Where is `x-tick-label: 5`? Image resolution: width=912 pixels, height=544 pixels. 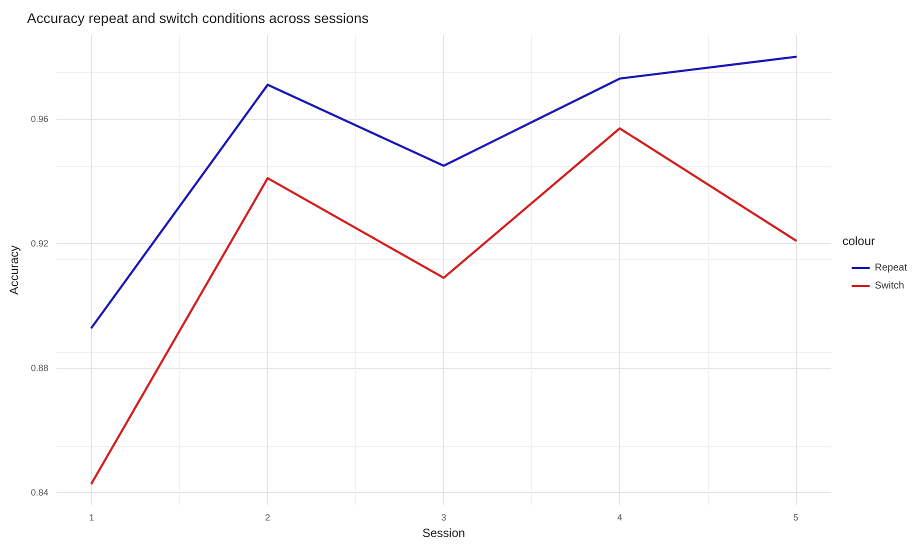
x-tick-label: 5 is located at coordinates (795, 517).